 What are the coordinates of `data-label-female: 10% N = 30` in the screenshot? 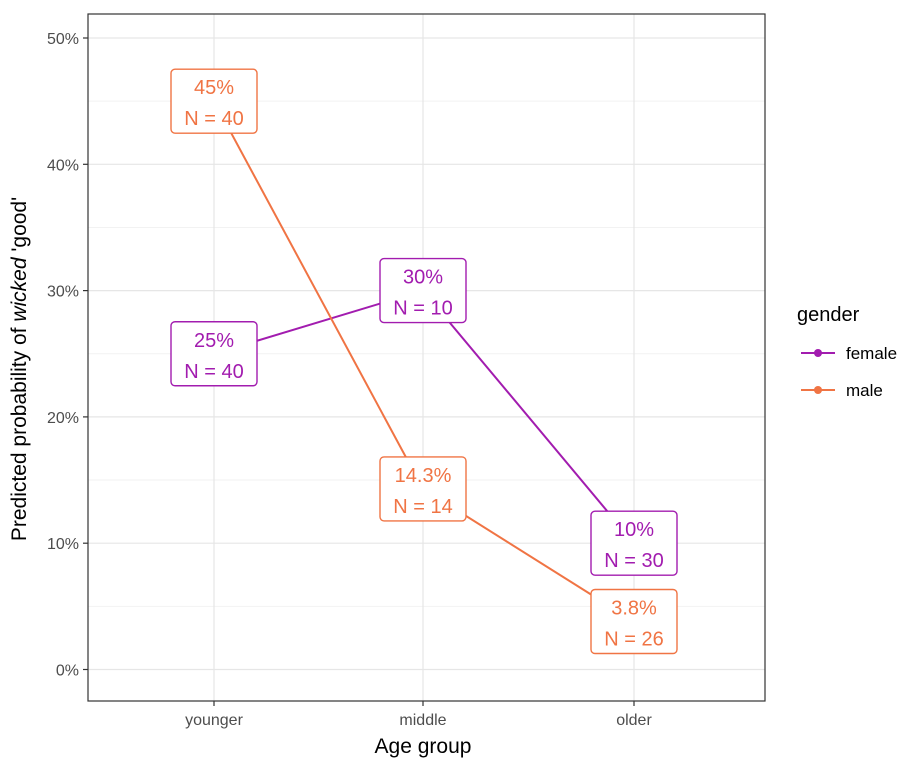 It's located at (634, 543).